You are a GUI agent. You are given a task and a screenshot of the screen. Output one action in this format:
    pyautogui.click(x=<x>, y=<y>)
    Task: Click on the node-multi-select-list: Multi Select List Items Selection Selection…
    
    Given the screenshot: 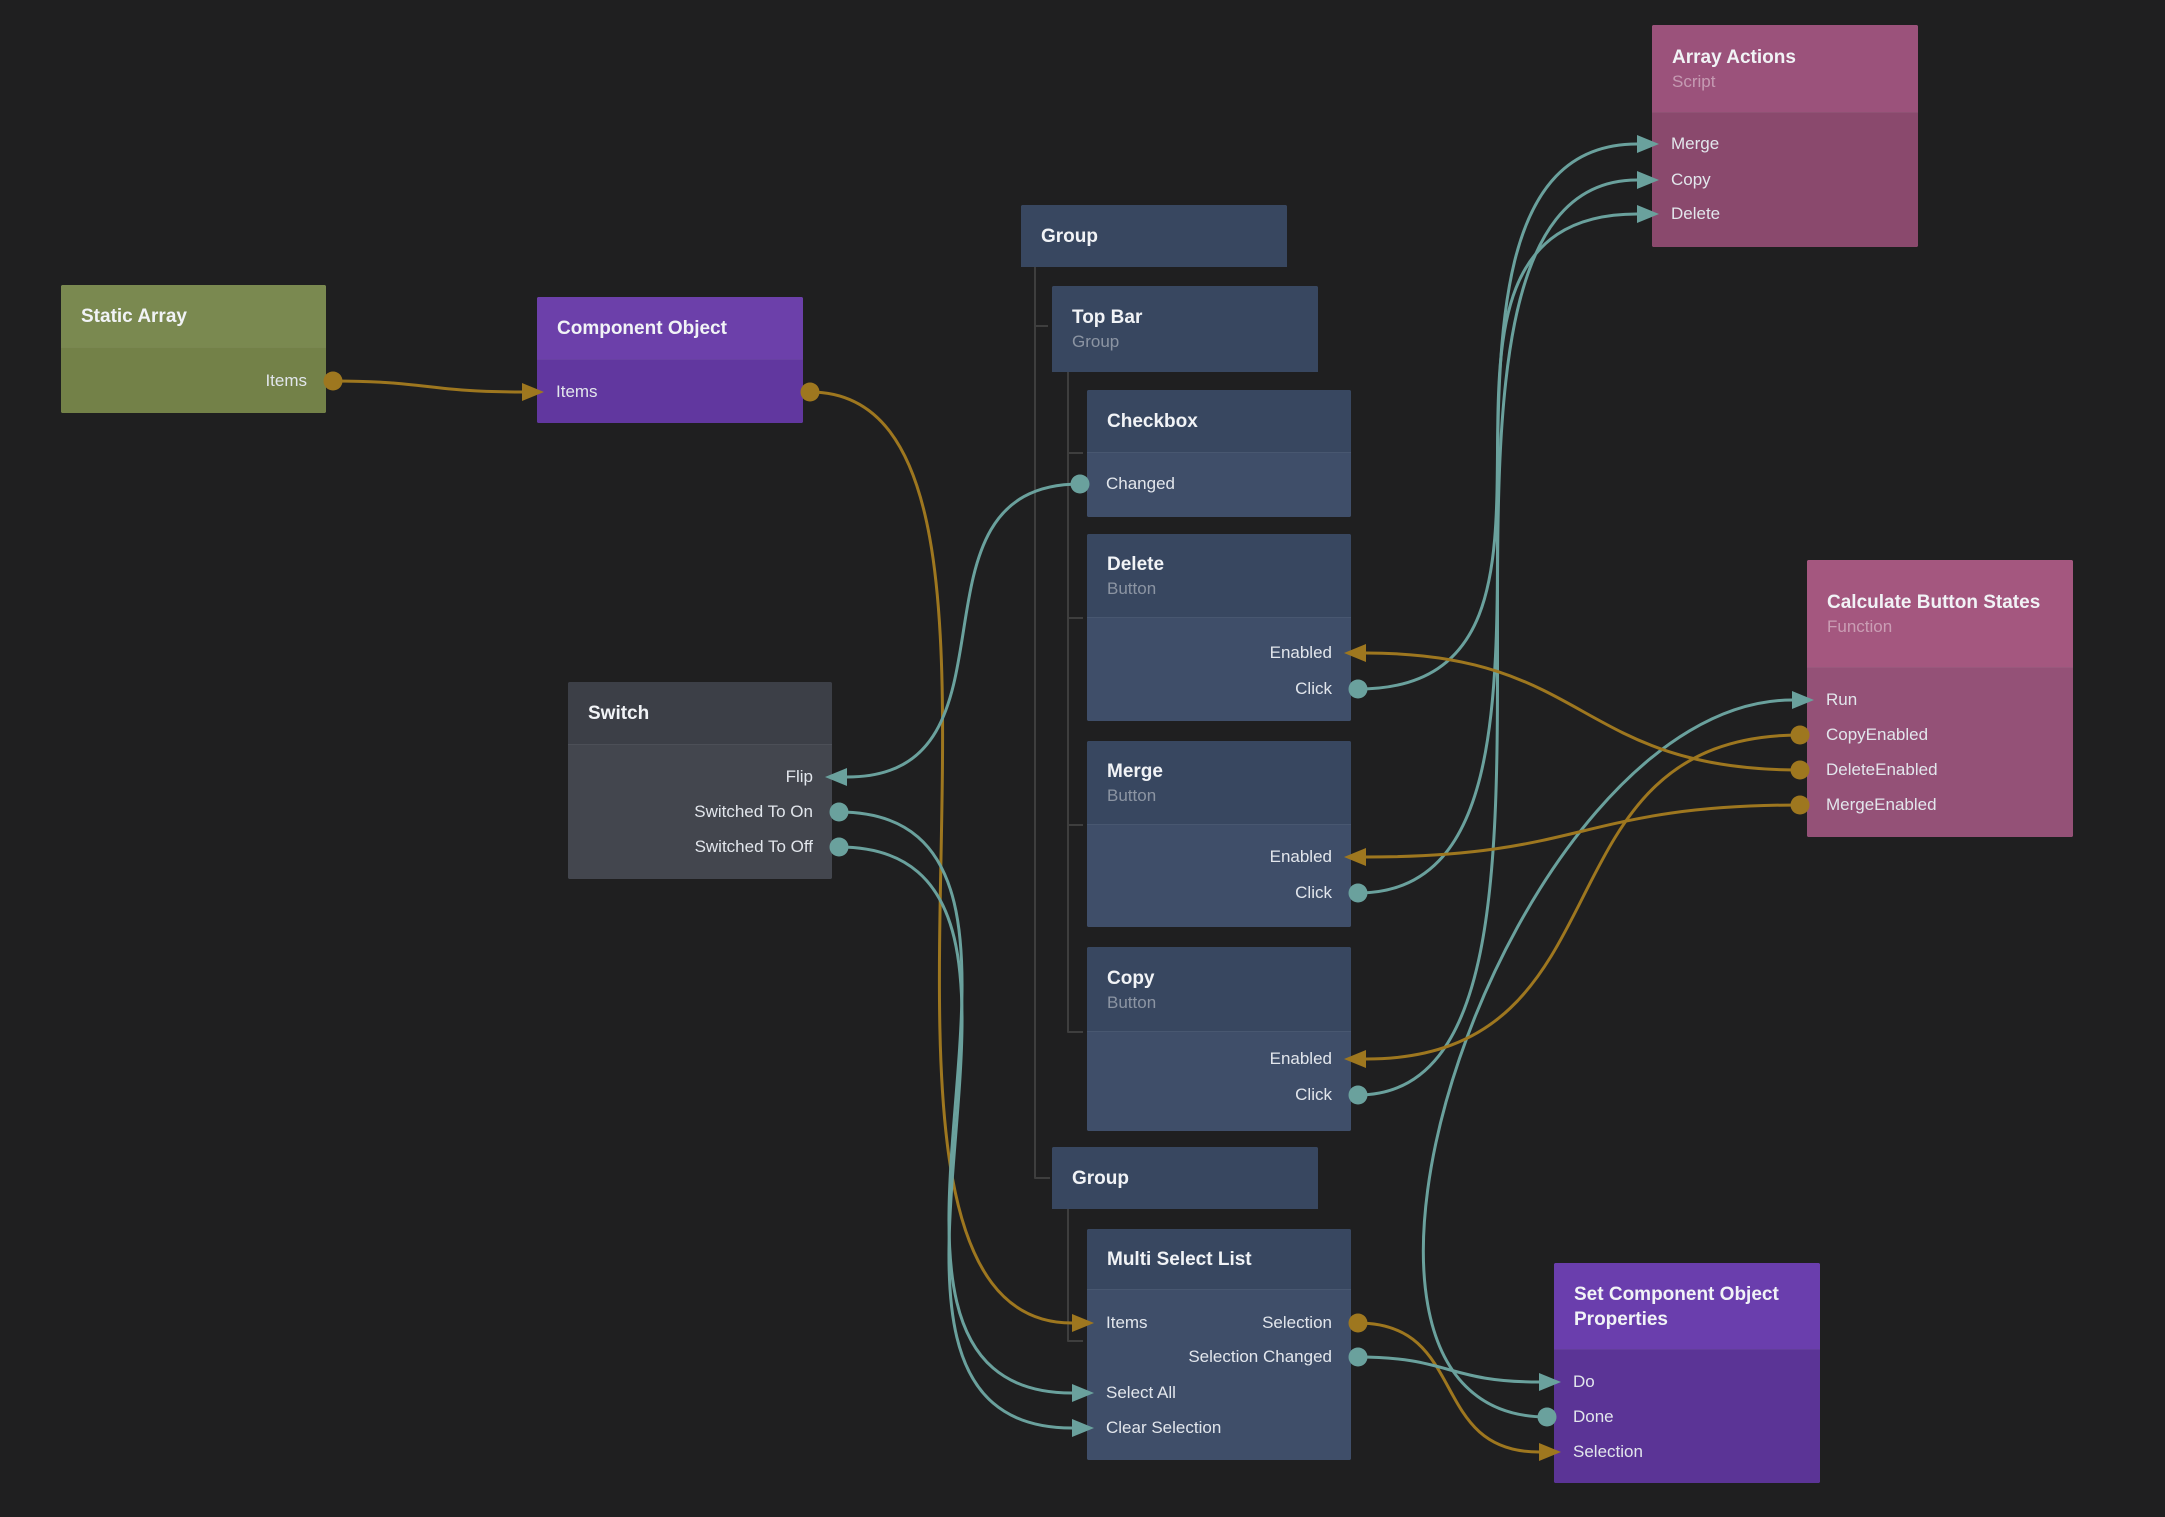 What is the action you would take?
    pyautogui.click(x=1219, y=1344)
    